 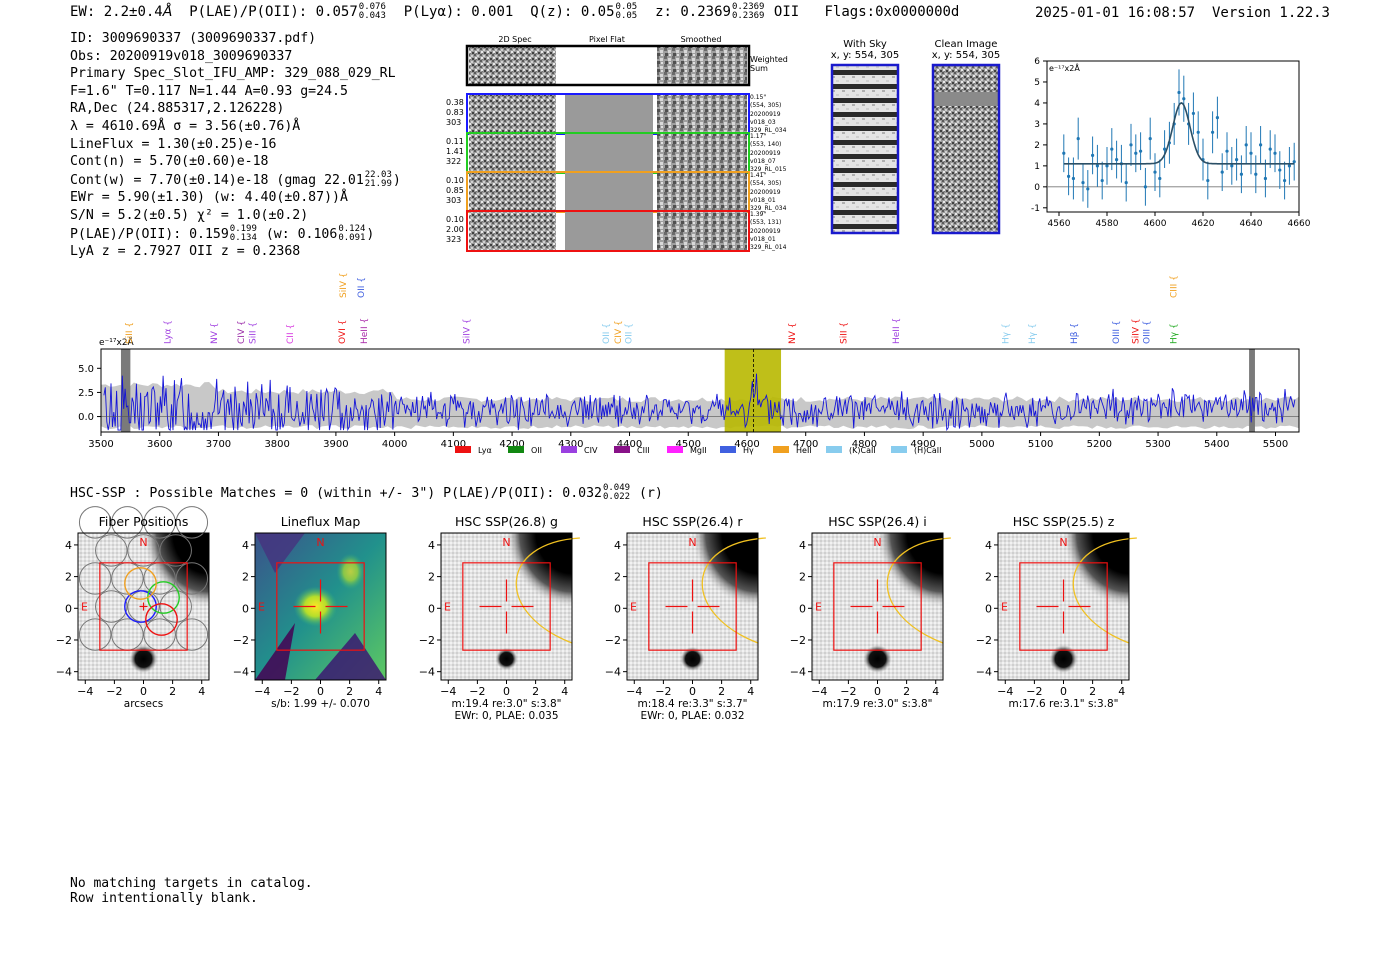 I want to click on col-2d-spec: 2D Spec, so click(x=514, y=39).